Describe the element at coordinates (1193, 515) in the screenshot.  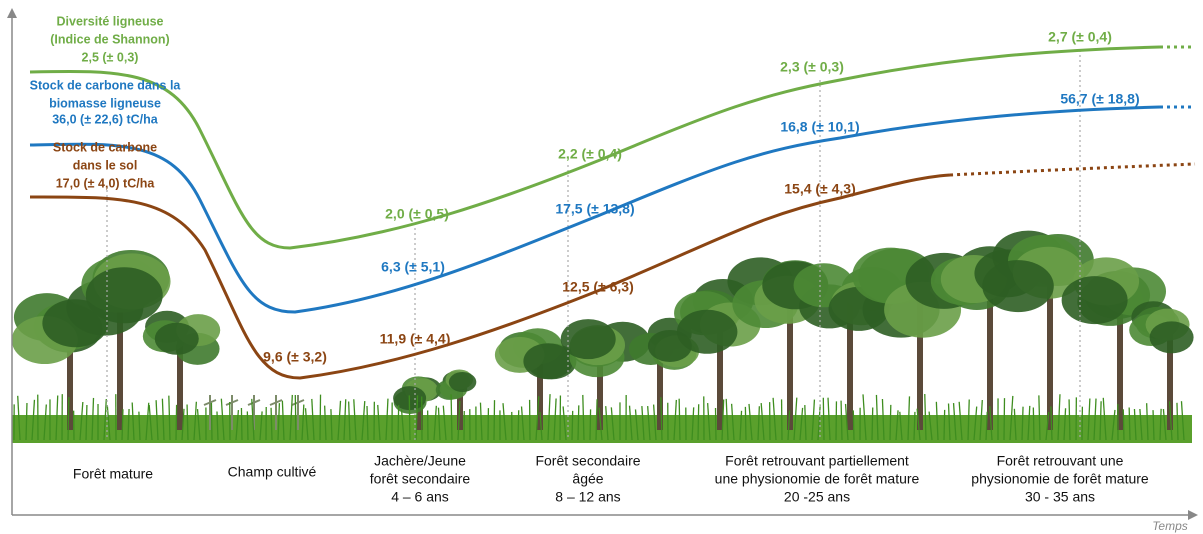
I see `x-arrow` at that location.